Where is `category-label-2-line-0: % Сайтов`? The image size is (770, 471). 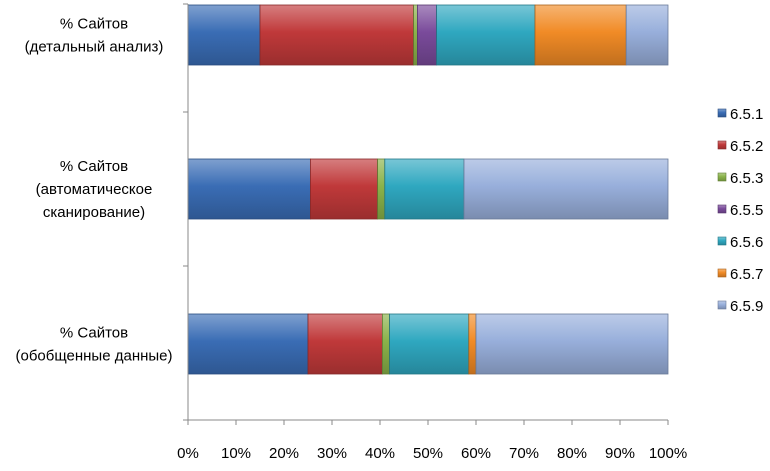 category-label-2-line-0: % Сайтов is located at coordinates (94, 333).